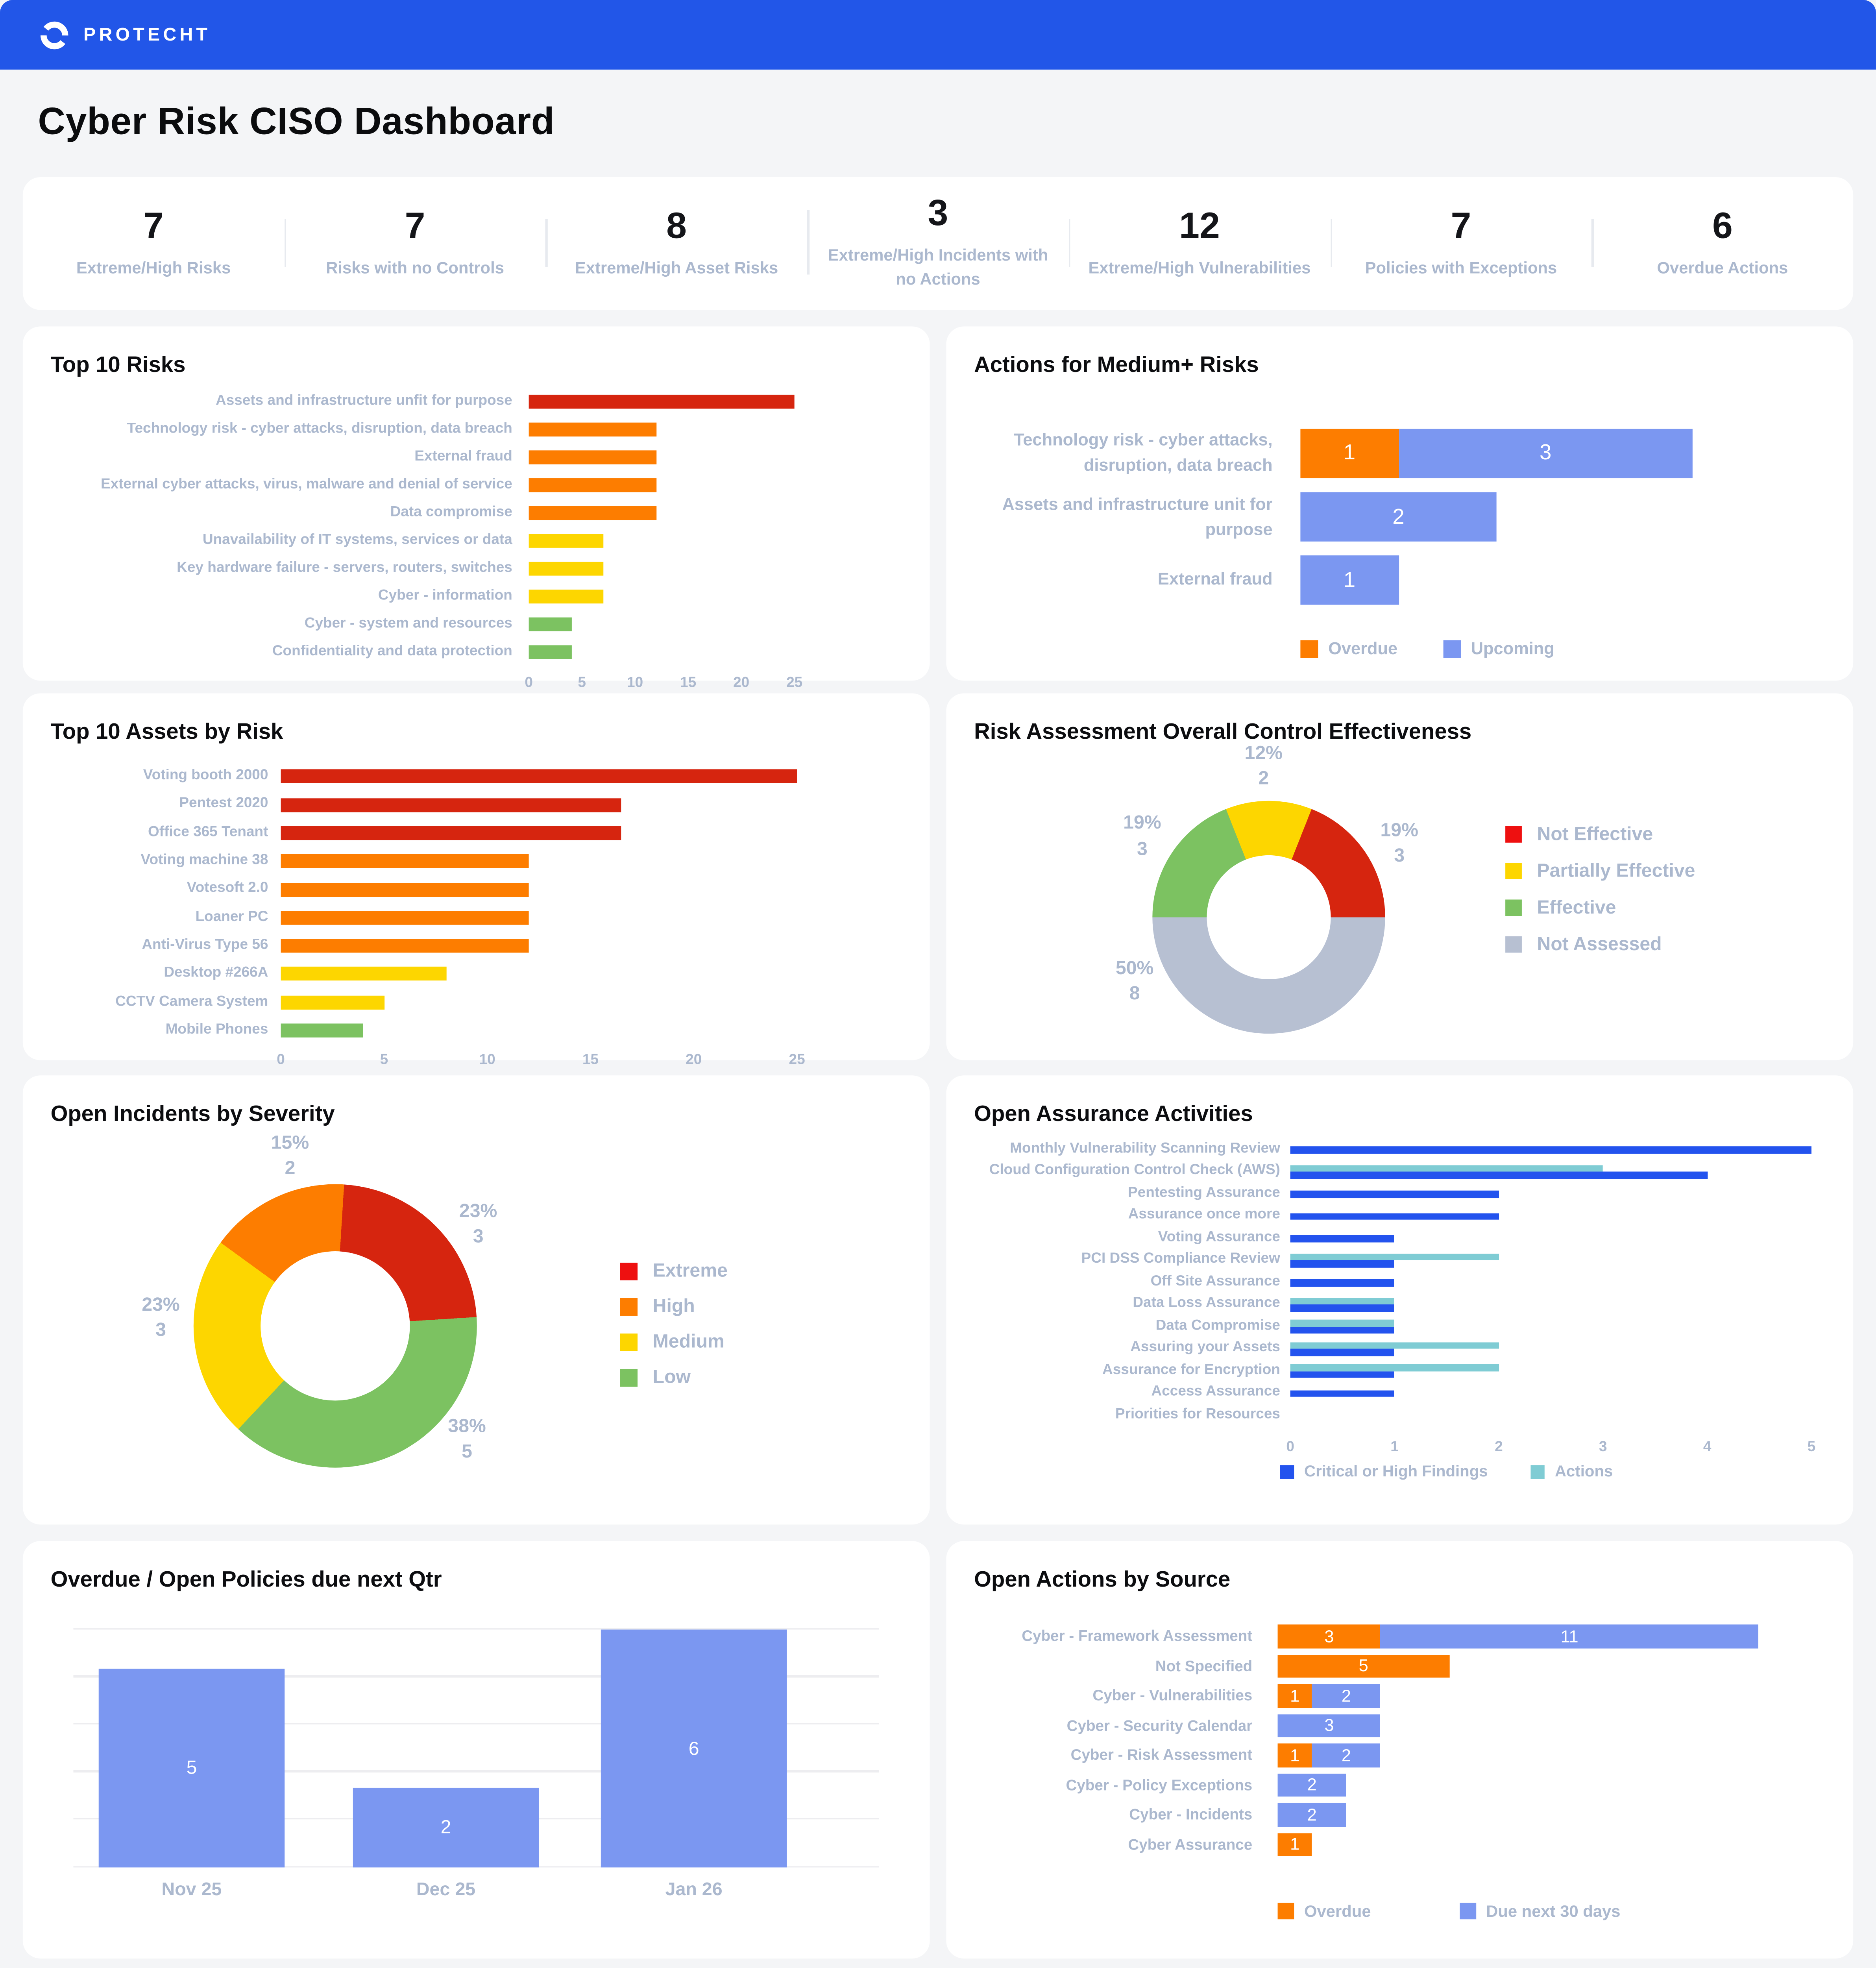 This screenshot has height=1968, width=1876. What do you see at coordinates (476, 1891) in the screenshot?
I see `x-axis: Nov 25 Dec 25 Jan 26` at bounding box center [476, 1891].